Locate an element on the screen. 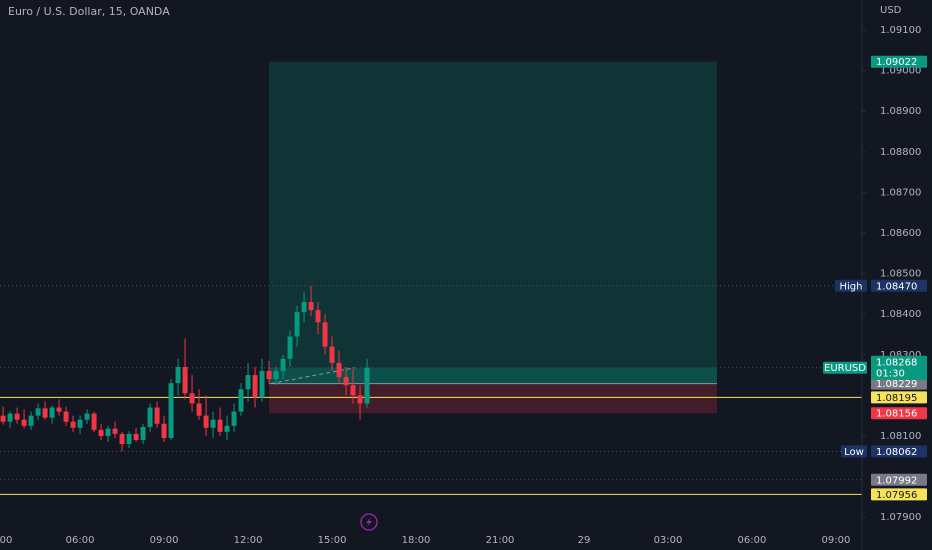 Image resolution: width=932 pixels, height=550 pixels. y-tick-label: 1.09000 is located at coordinates (900, 71).